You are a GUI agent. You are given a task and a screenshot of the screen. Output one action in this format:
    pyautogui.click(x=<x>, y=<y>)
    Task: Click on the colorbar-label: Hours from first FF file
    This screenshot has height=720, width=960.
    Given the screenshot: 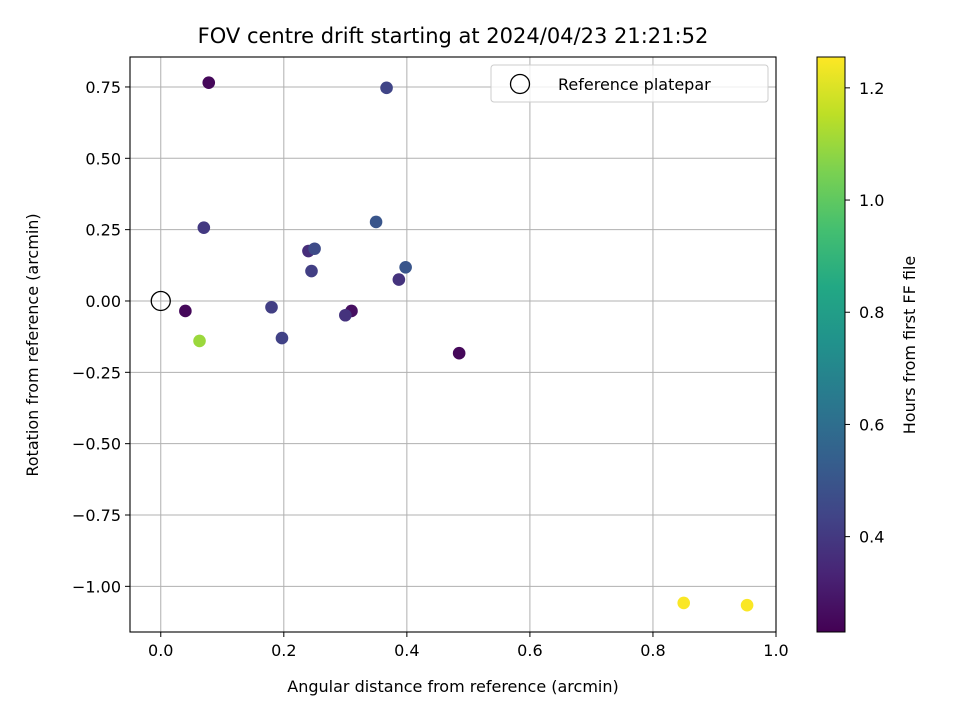 What is the action you would take?
    pyautogui.click(x=909, y=345)
    